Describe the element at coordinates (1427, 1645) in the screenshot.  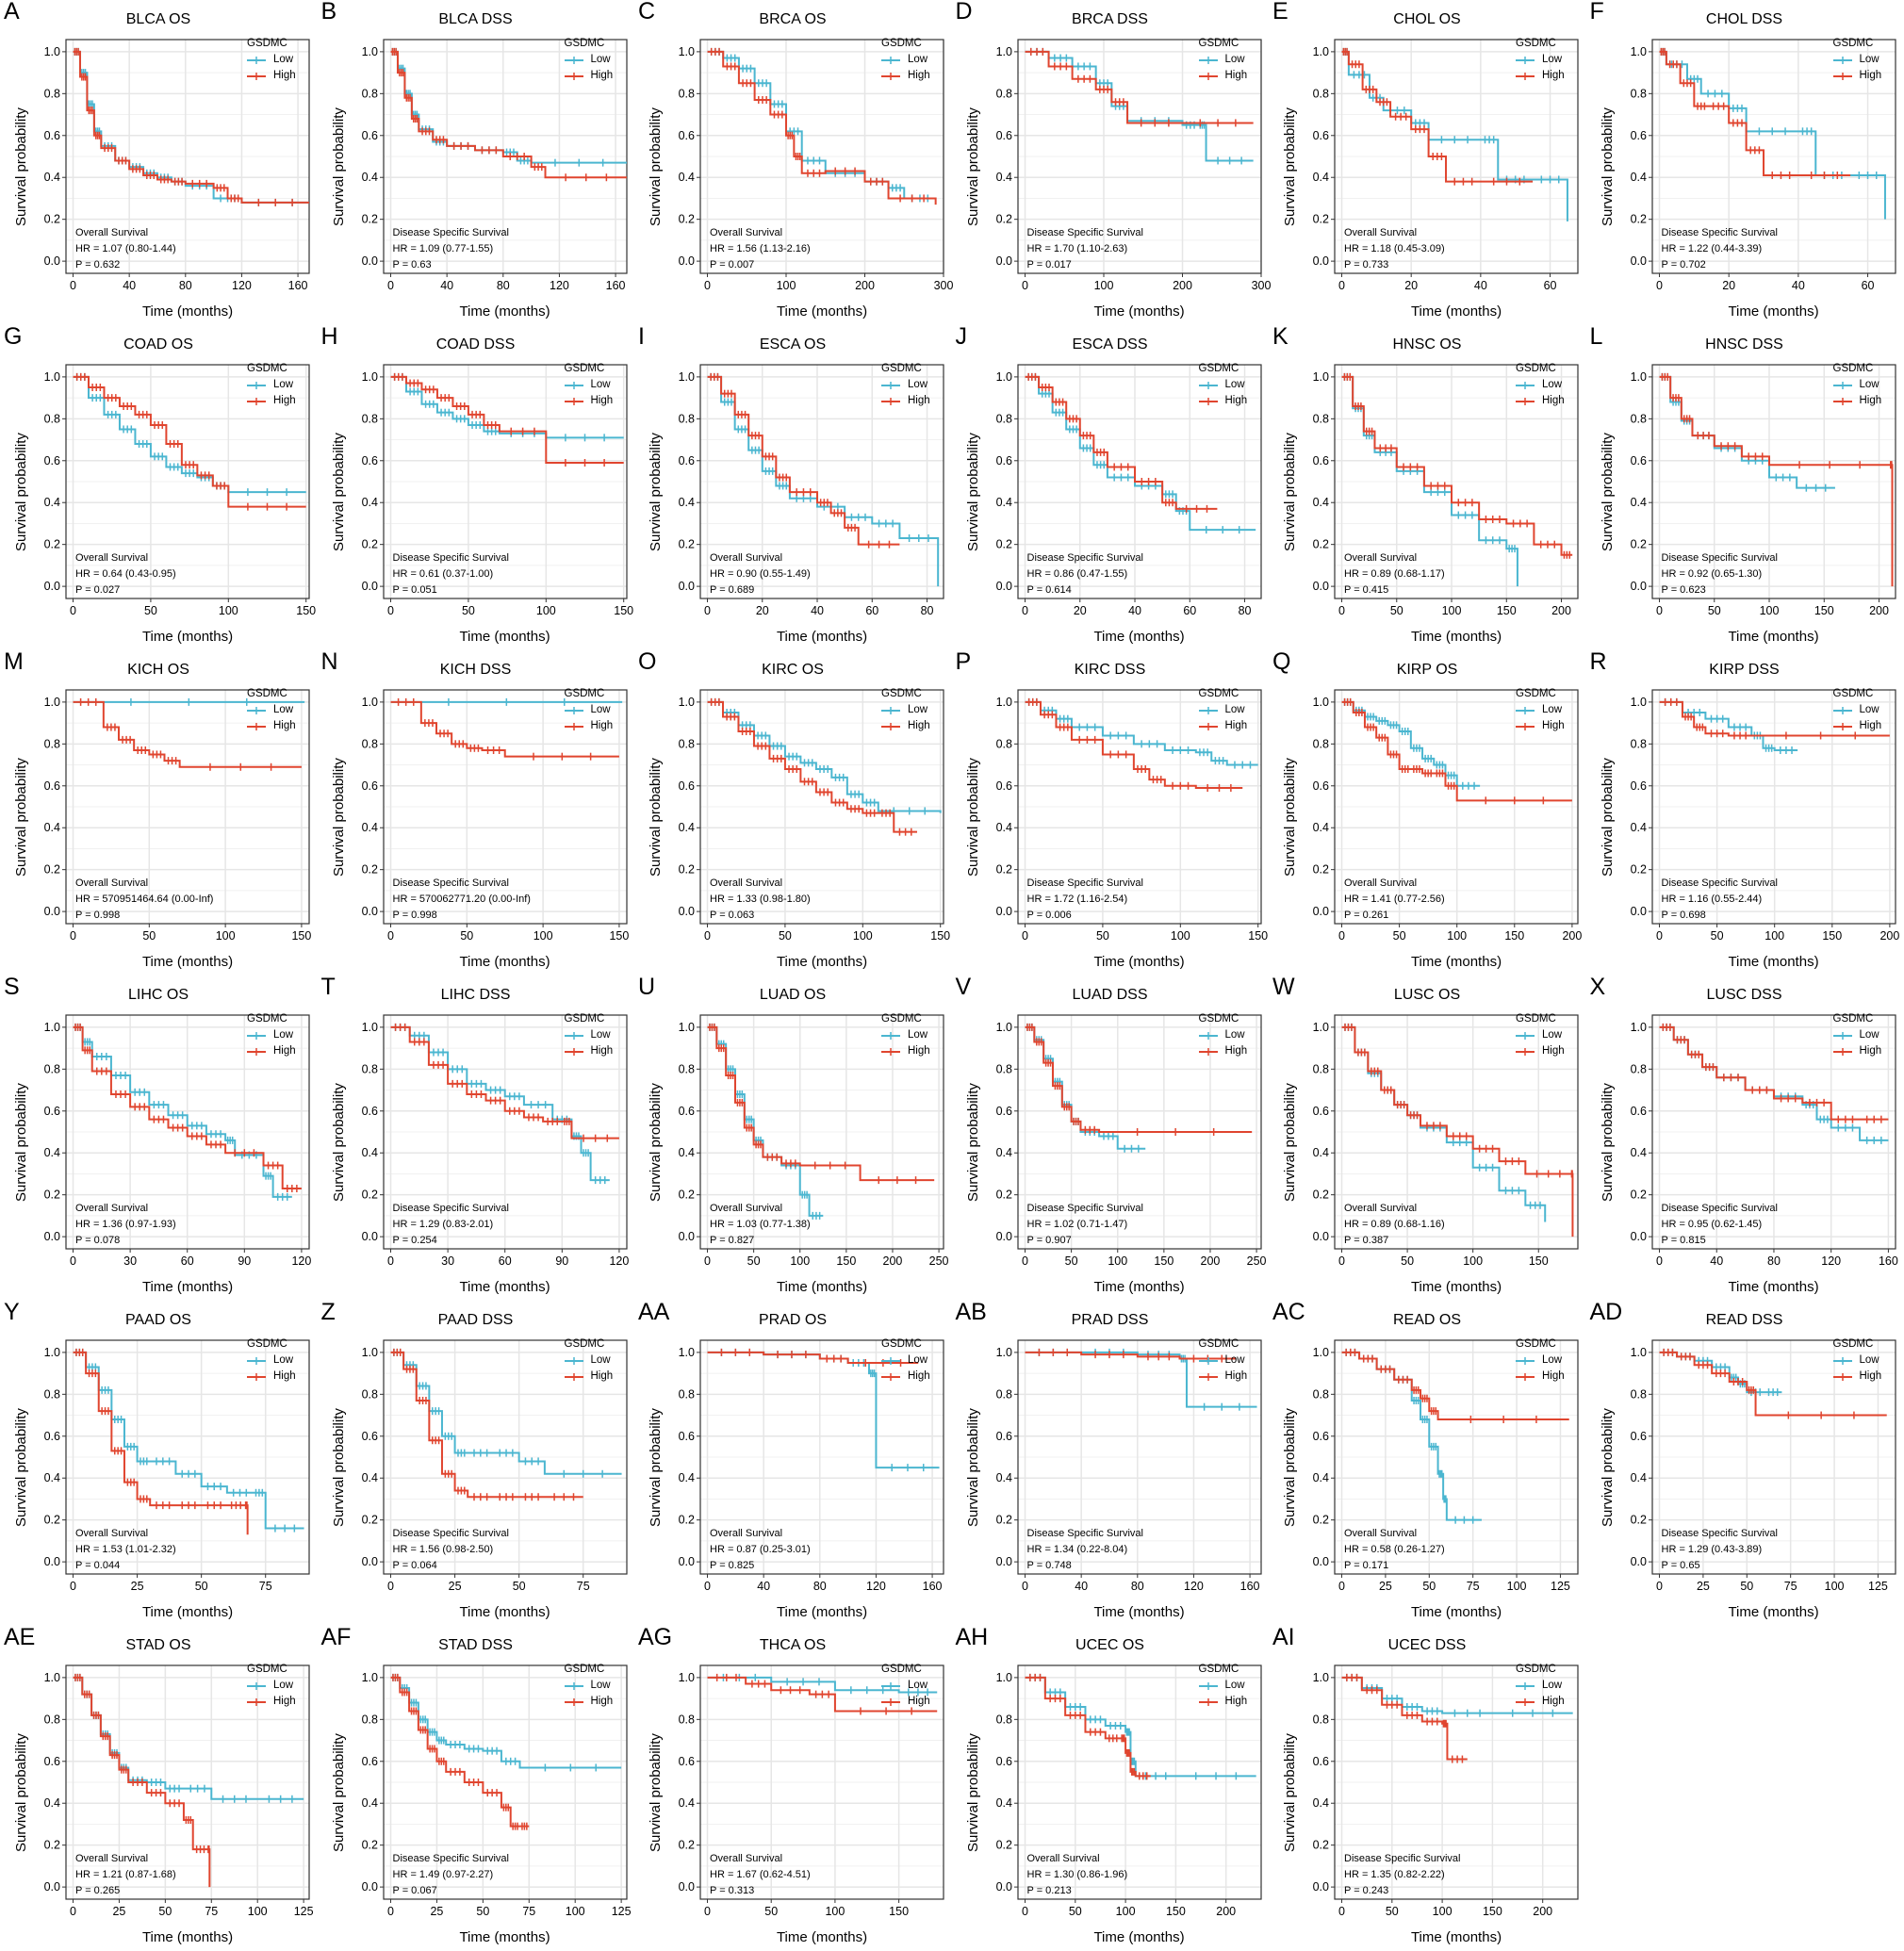
I see `panel-title: UCEC DSS` at that location.